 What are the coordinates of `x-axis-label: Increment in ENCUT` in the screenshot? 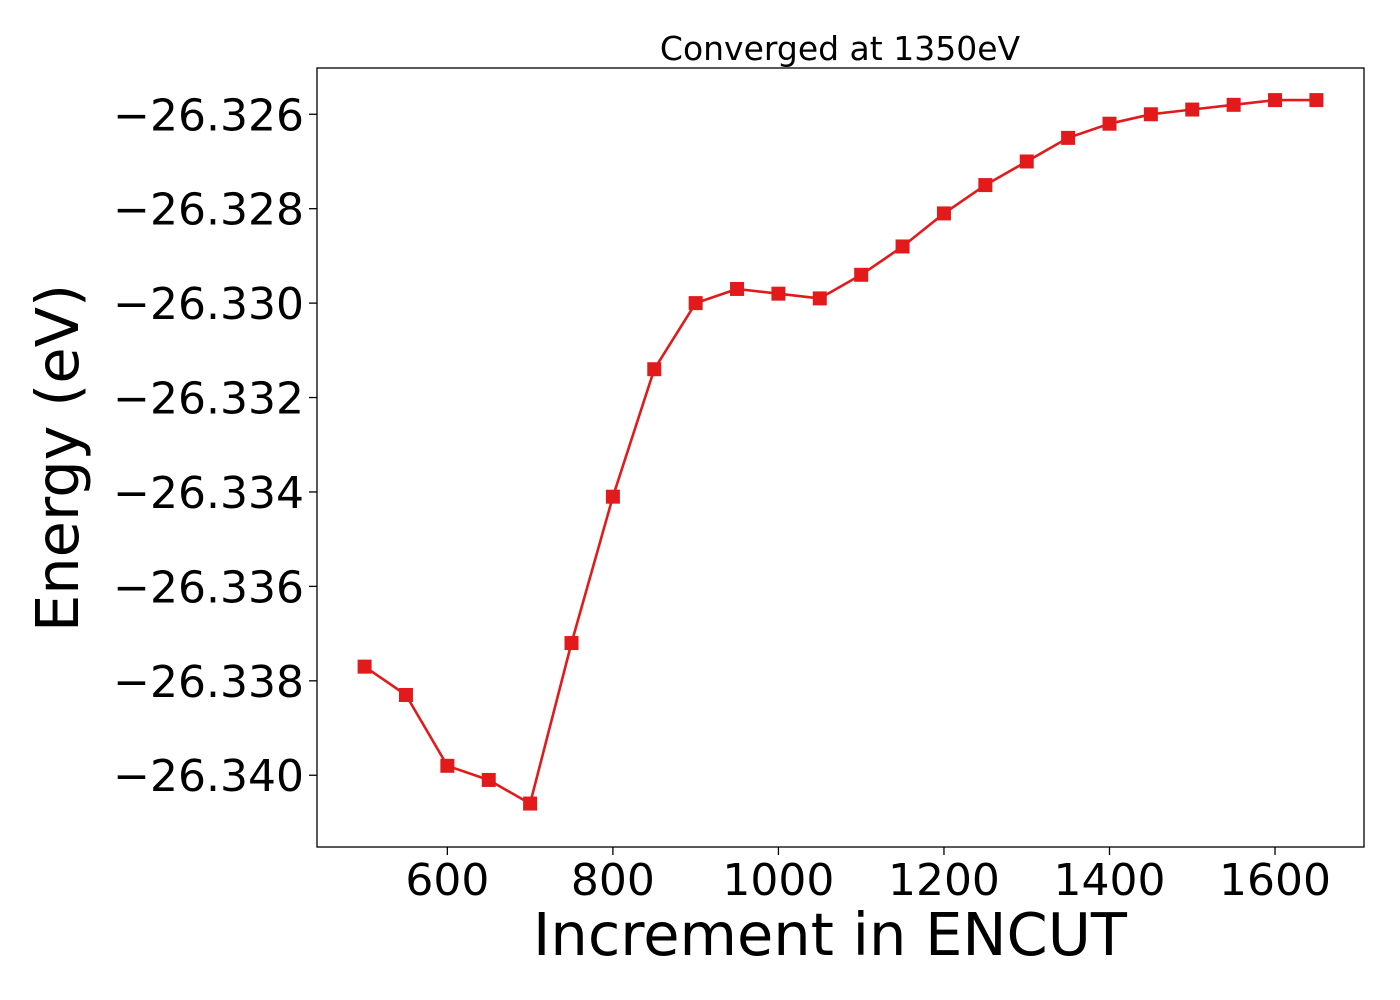 It's located at (830, 934).